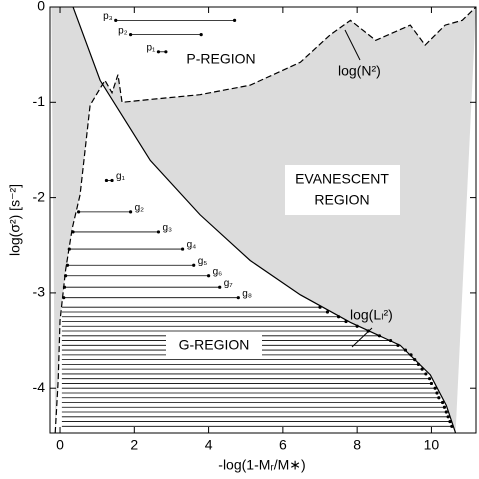 Image resolution: width=479 pixels, height=479 pixels. What do you see at coordinates (39, 292) in the screenshot?
I see `y-tick-label: -3` at bounding box center [39, 292].